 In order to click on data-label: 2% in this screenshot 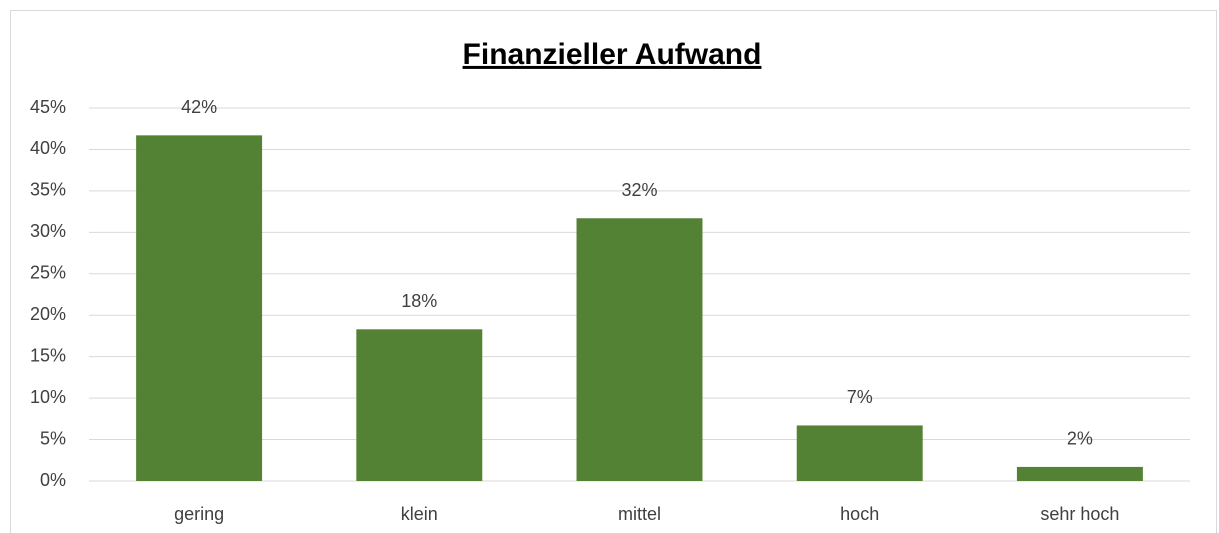, I will do `click(1080, 439)`.